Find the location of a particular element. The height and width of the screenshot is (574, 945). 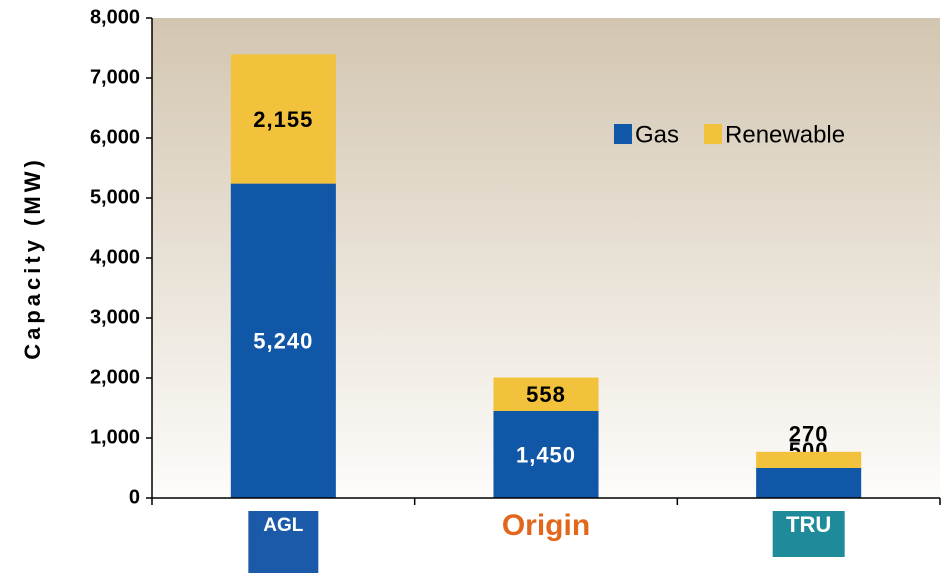

y-tick-label: 8,000 is located at coordinates (115, 17).